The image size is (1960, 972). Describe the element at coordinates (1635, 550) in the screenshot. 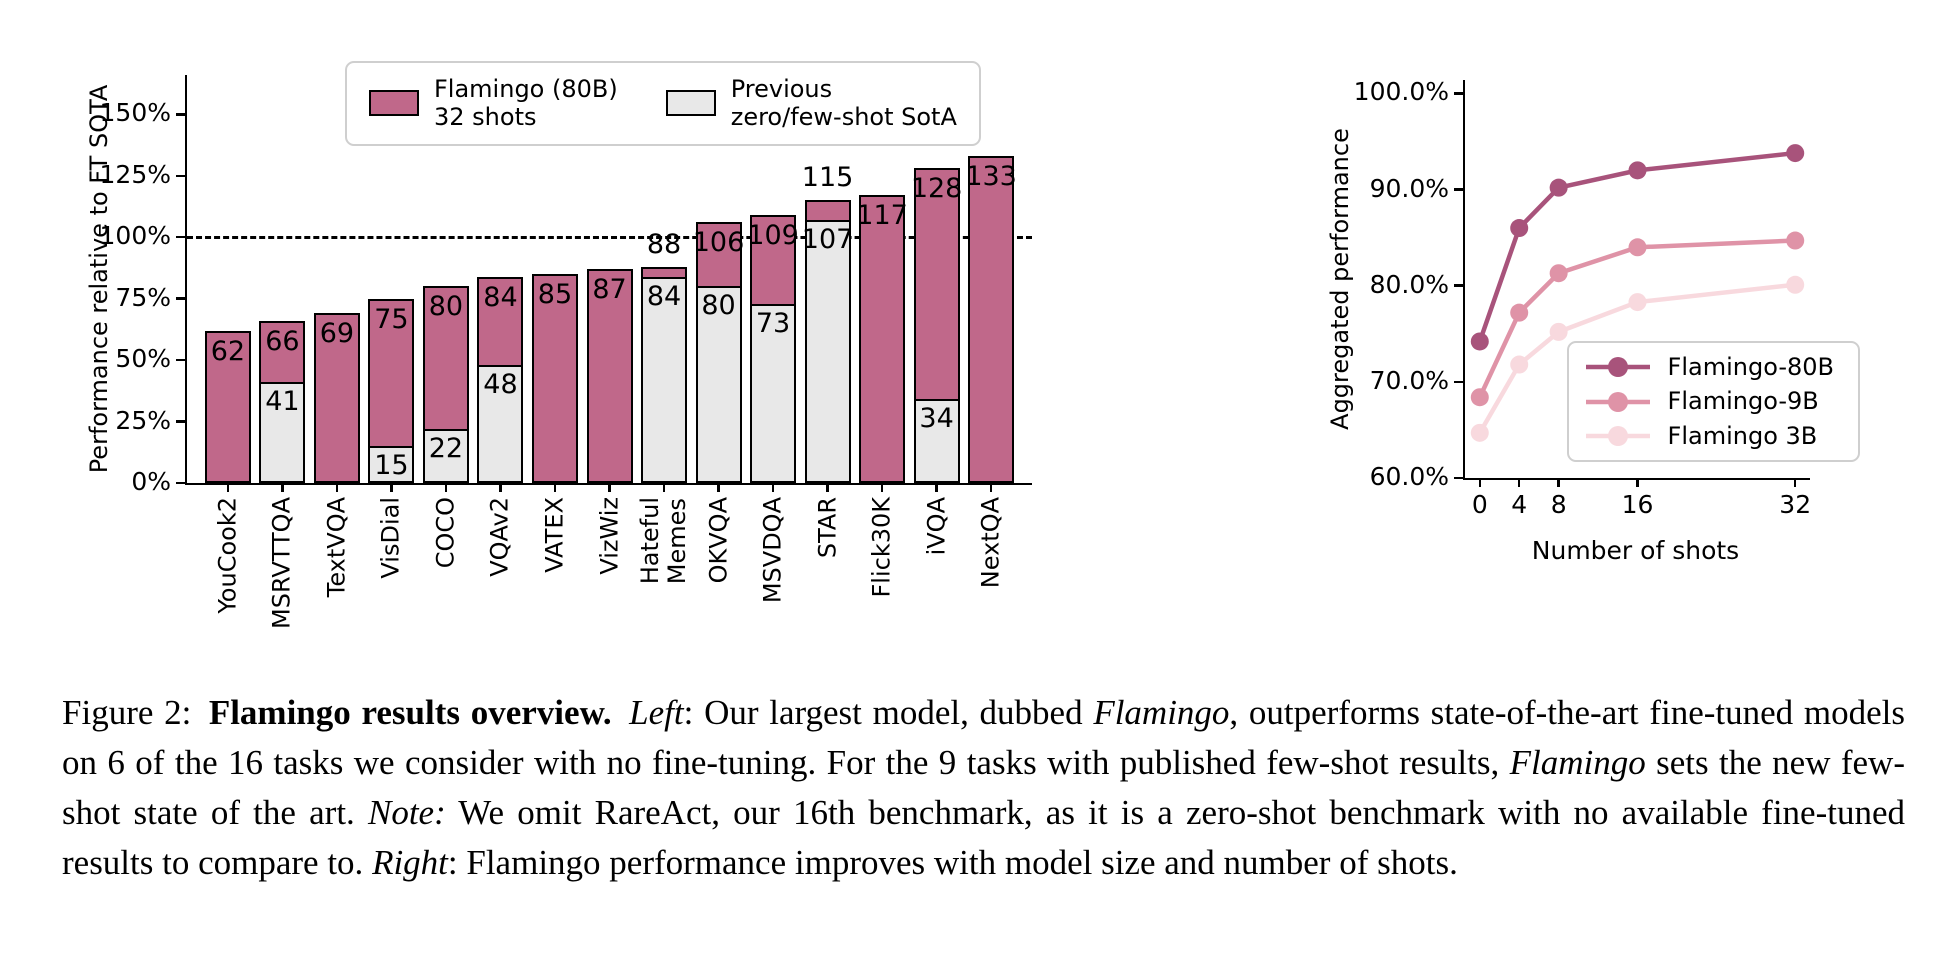

I see `line-chart-x-axis-label: Number of shots` at that location.